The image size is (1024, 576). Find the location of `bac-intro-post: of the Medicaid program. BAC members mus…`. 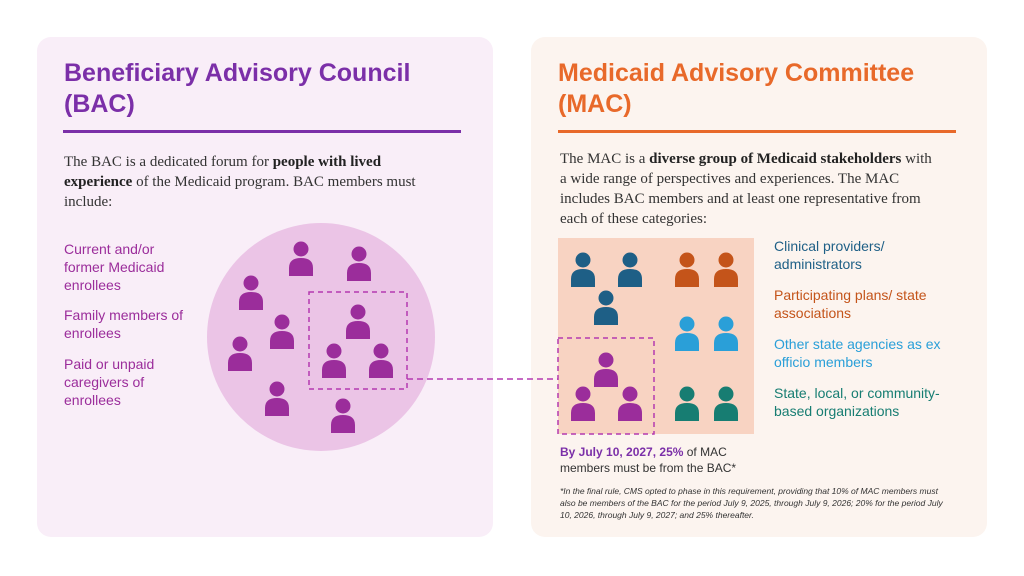

bac-intro-post: of the Medicaid program. BAC members mus… is located at coordinates (240, 192).